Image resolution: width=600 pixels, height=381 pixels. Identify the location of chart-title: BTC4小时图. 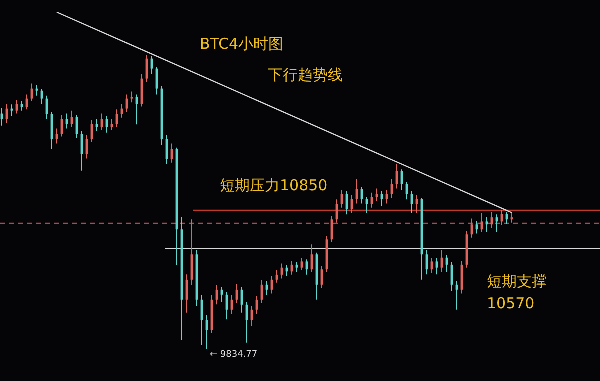
(242, 44).